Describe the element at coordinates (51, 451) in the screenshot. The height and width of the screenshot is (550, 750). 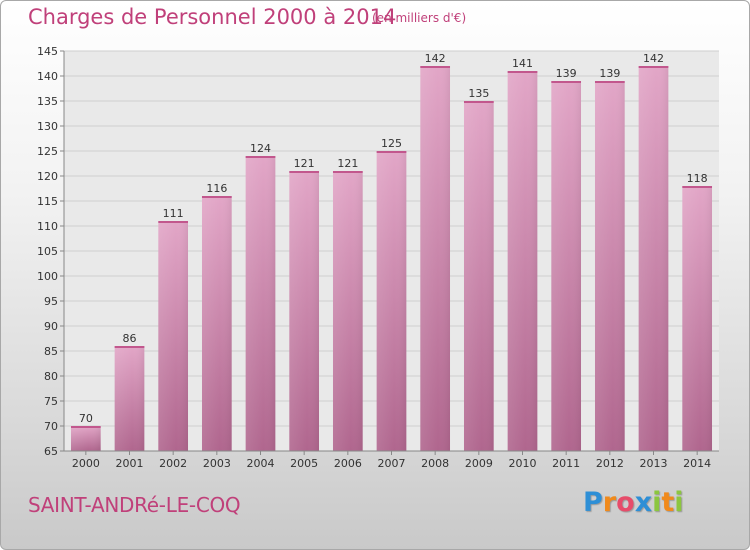
I see `y-tick-label: 65` at that location.